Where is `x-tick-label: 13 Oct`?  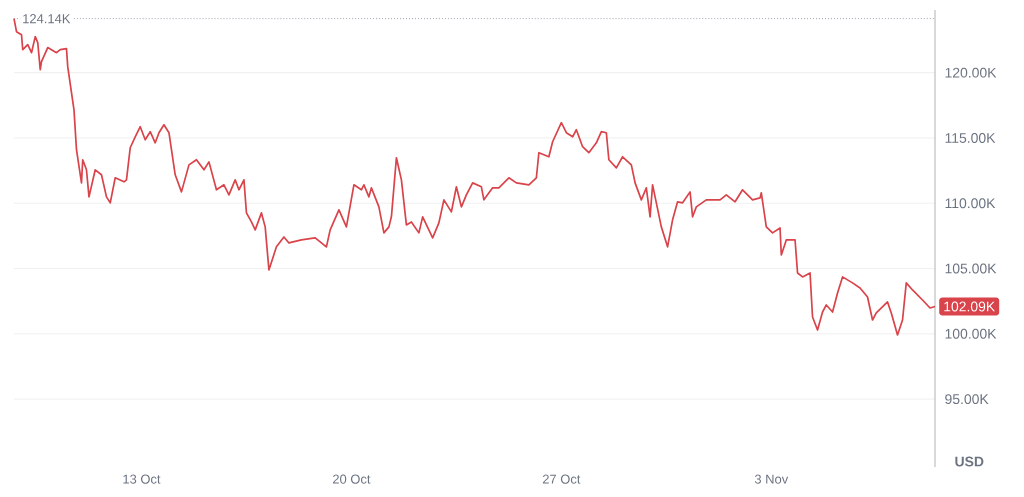
x-tick-label: 13 Oct is located at coordinates (142, 479).